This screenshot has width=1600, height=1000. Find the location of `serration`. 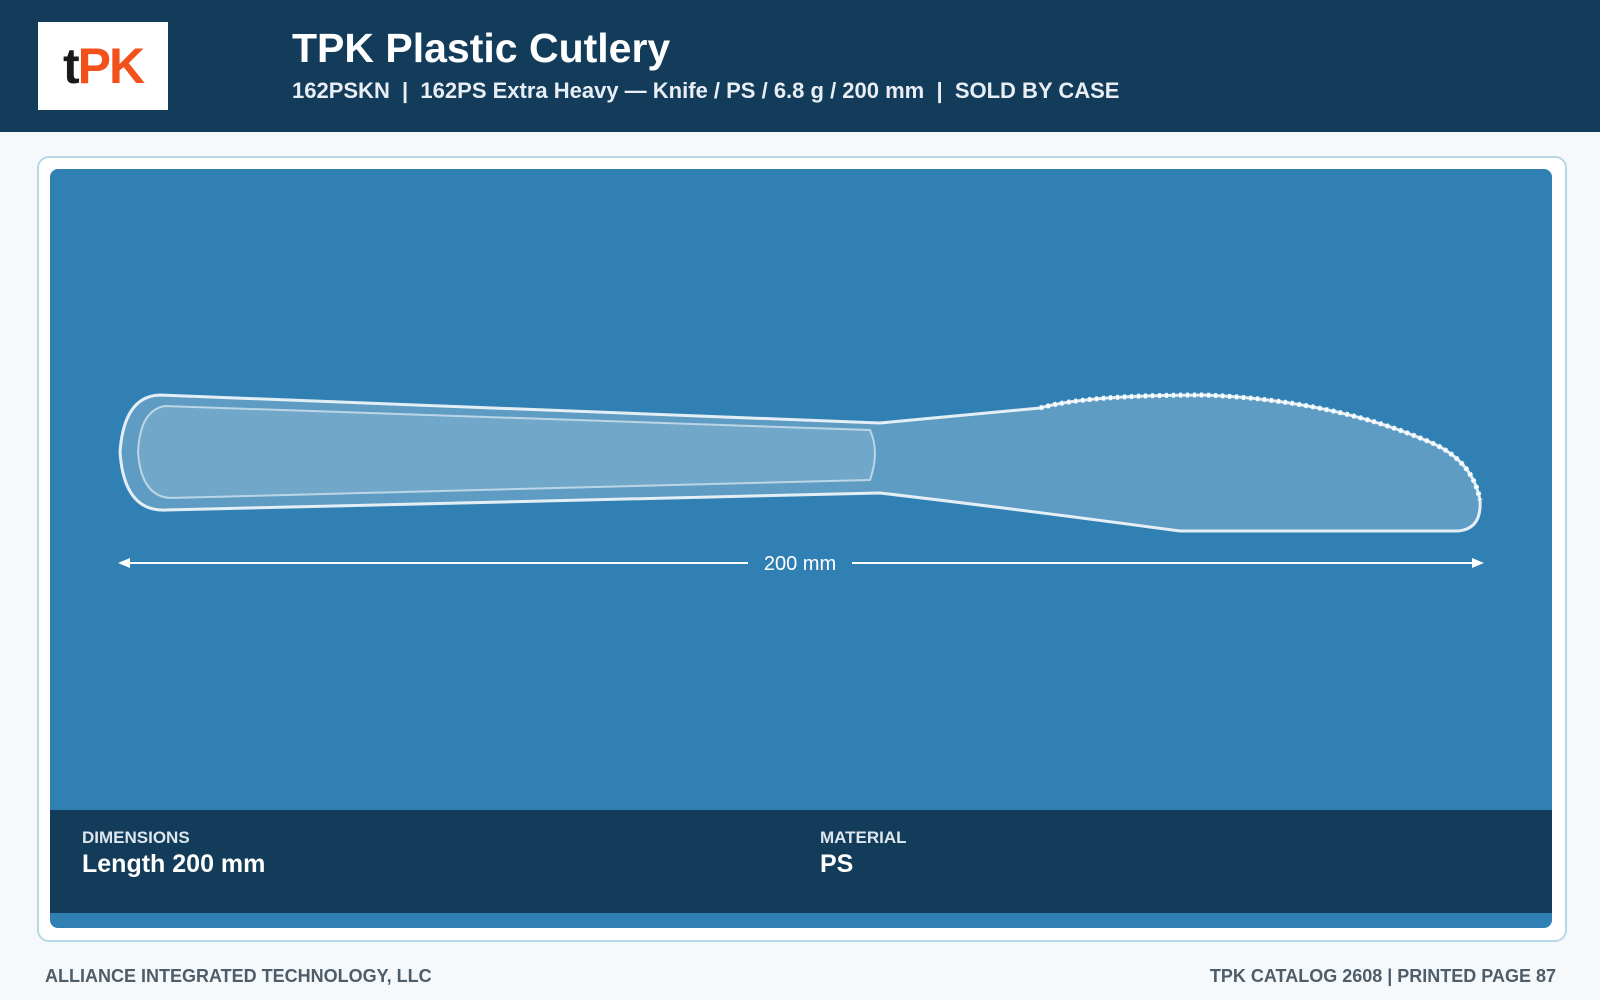

serration is located at coordinates (1261, 446).